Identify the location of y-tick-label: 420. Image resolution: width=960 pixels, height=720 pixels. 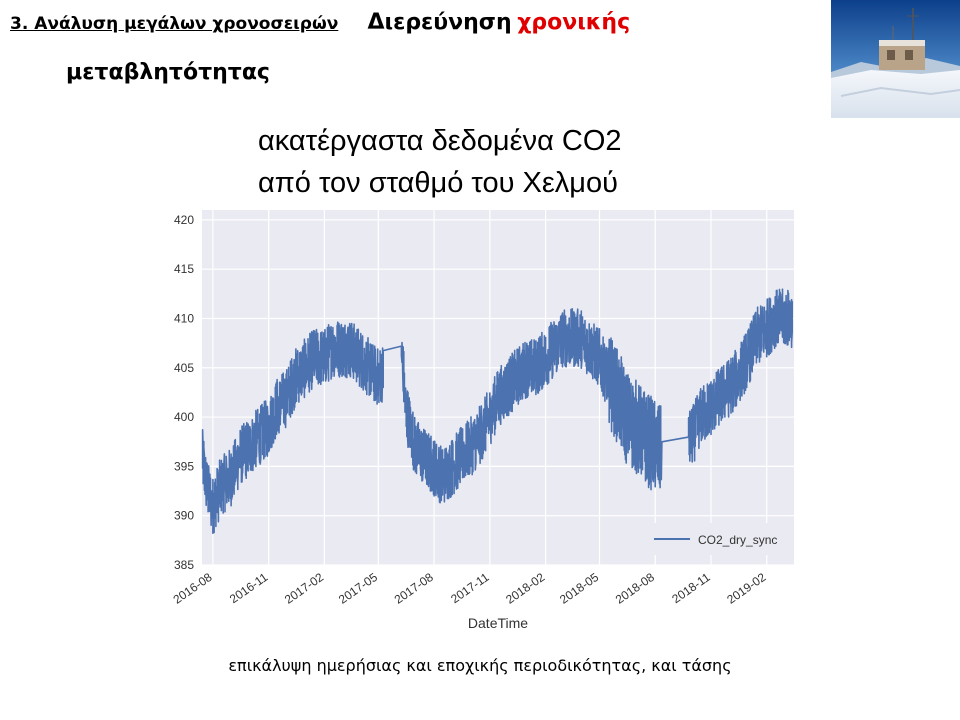
(184, 220).